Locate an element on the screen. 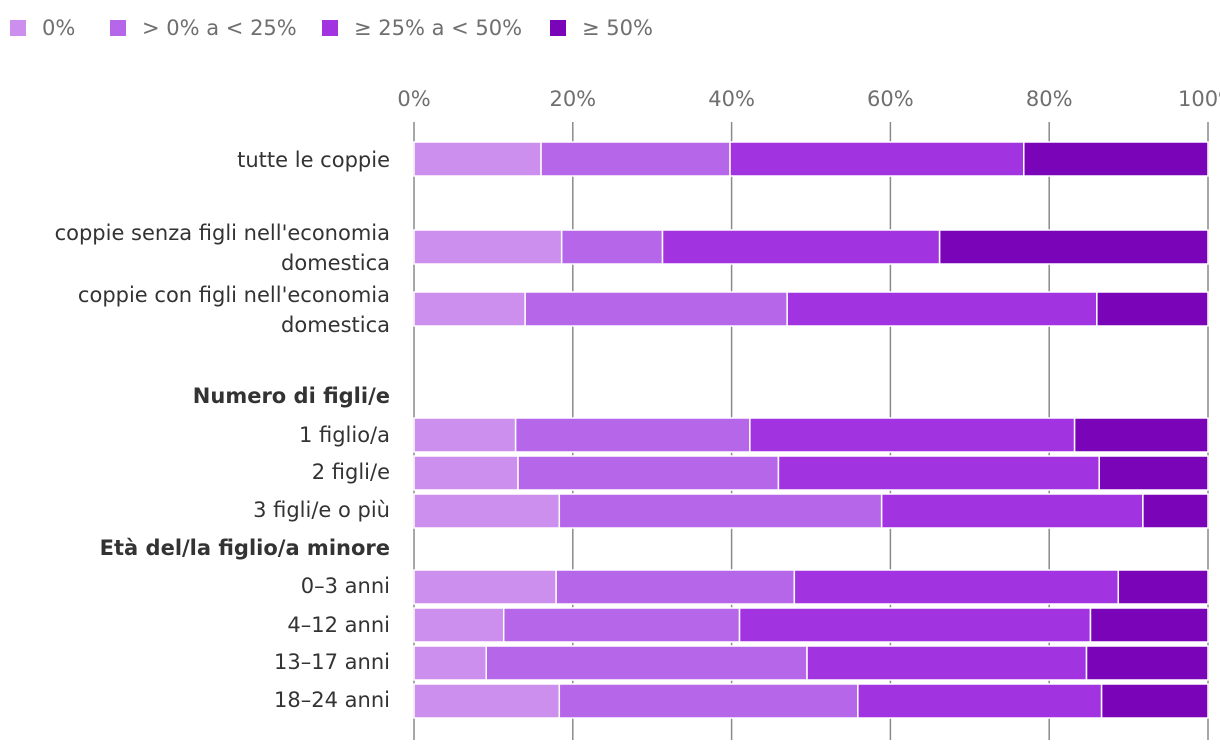 The width and height of the screenshot is (1220, 748). legend-label: ≥ 50% is located at coordinates (617, 28).